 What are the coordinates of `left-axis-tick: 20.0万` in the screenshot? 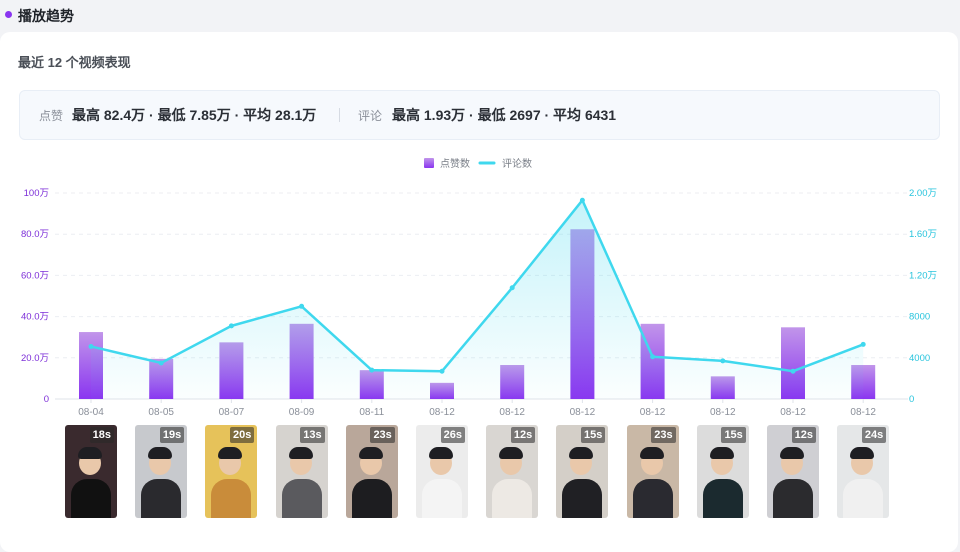 It's located at (35, 358).